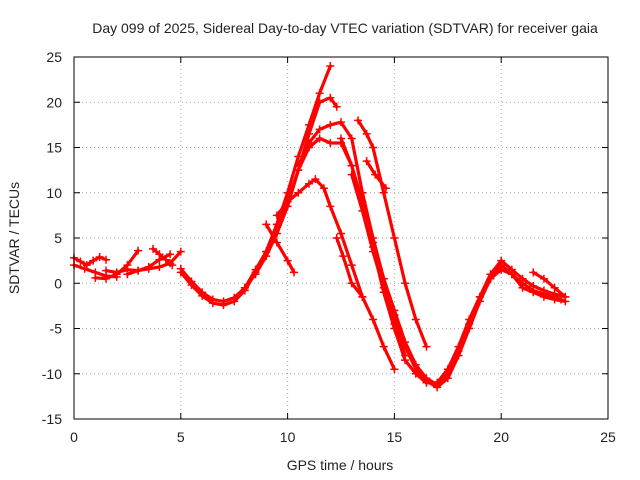 The width and height of the screenshot is (640, 480). What do you see at coordinates (74, 437) in the screenshot?
I see `x-tick-label: 0` at bounding box center [74, 437].